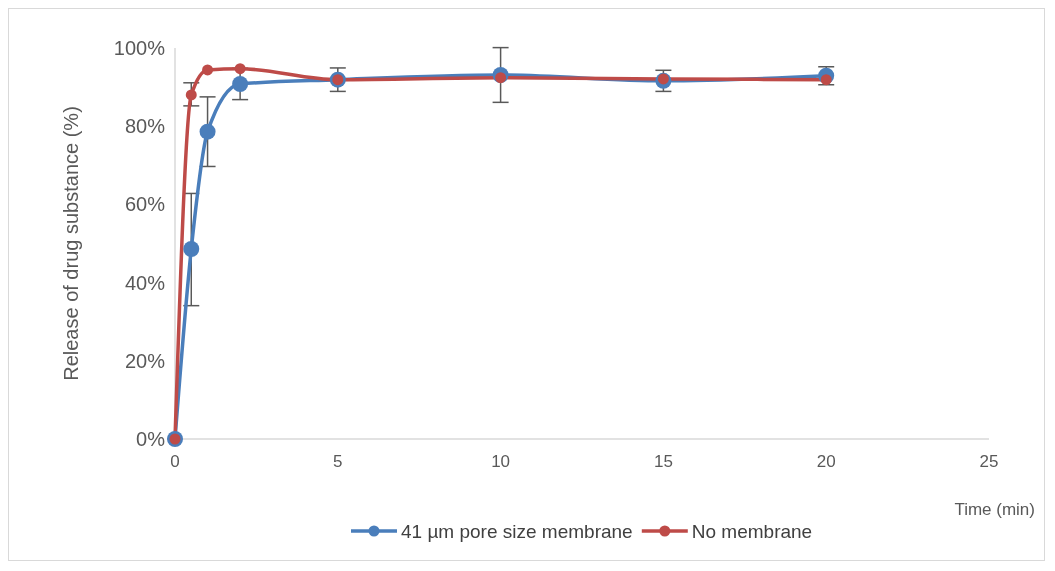 The height and width of the screenshot is (571, 1055). Describe the element at coordinates (145, 126) in the screenshot. I see `y-tick-label: 80%` at that location.